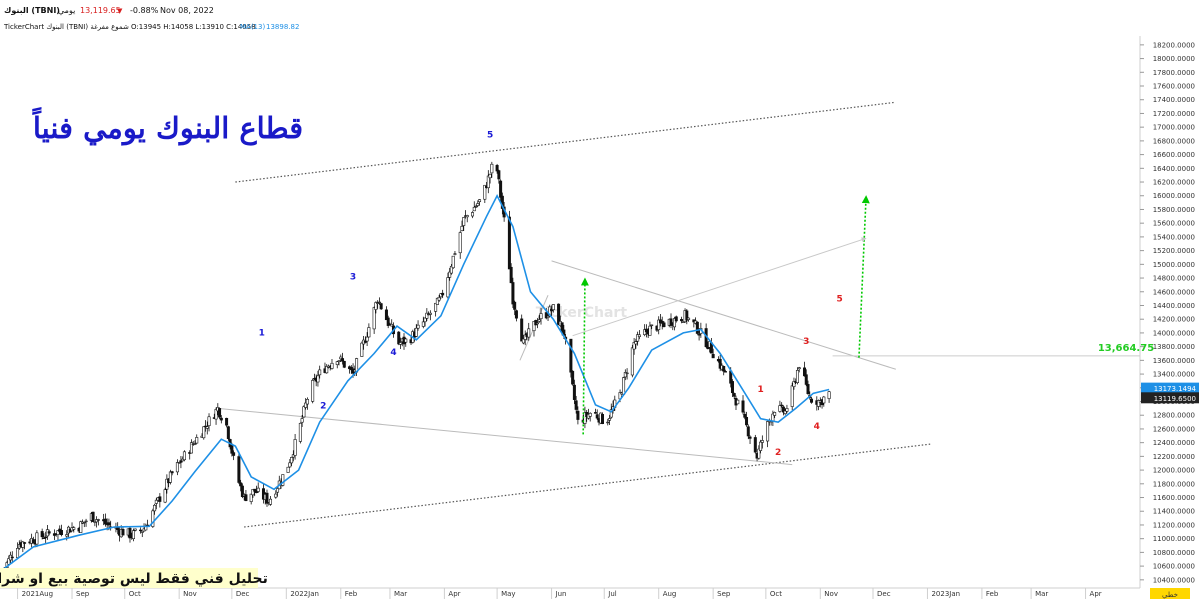 The height and width of the screenshot is (599, 1200). What do you see at coordinates (1174, 375) in the screenshot?
I see `y-tick-label: 13400.0000` at bounding box center [1174, 375].